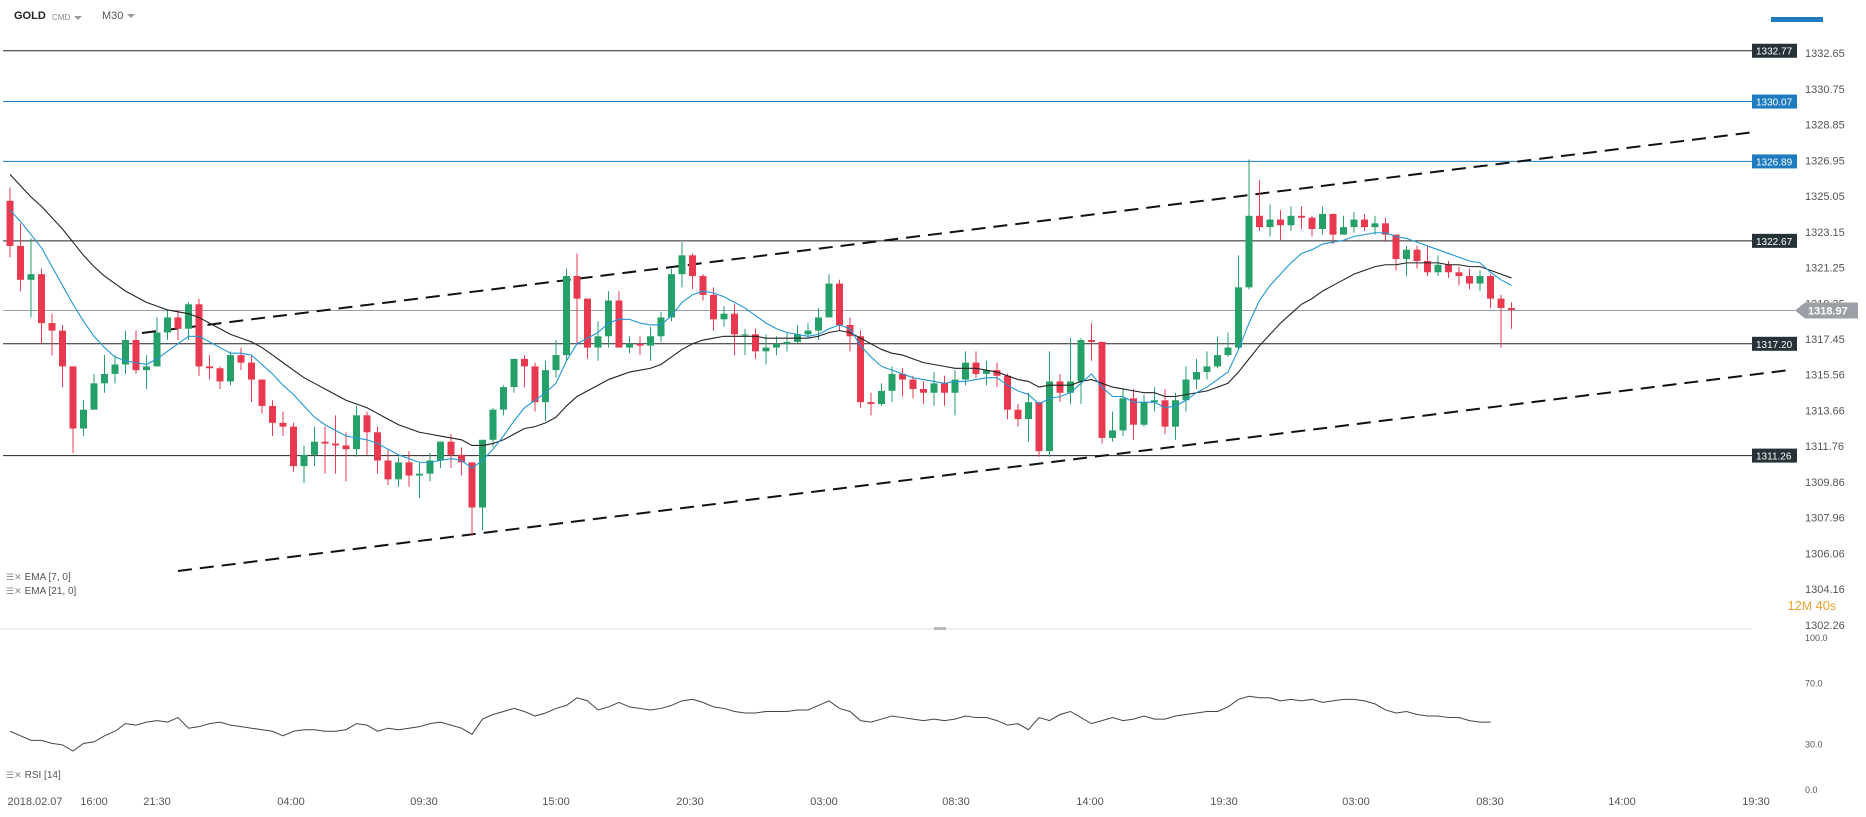  Describe the element at coordinates (1794, 605) in the screenshot. I see `countdown-minutes: 12` at that location.